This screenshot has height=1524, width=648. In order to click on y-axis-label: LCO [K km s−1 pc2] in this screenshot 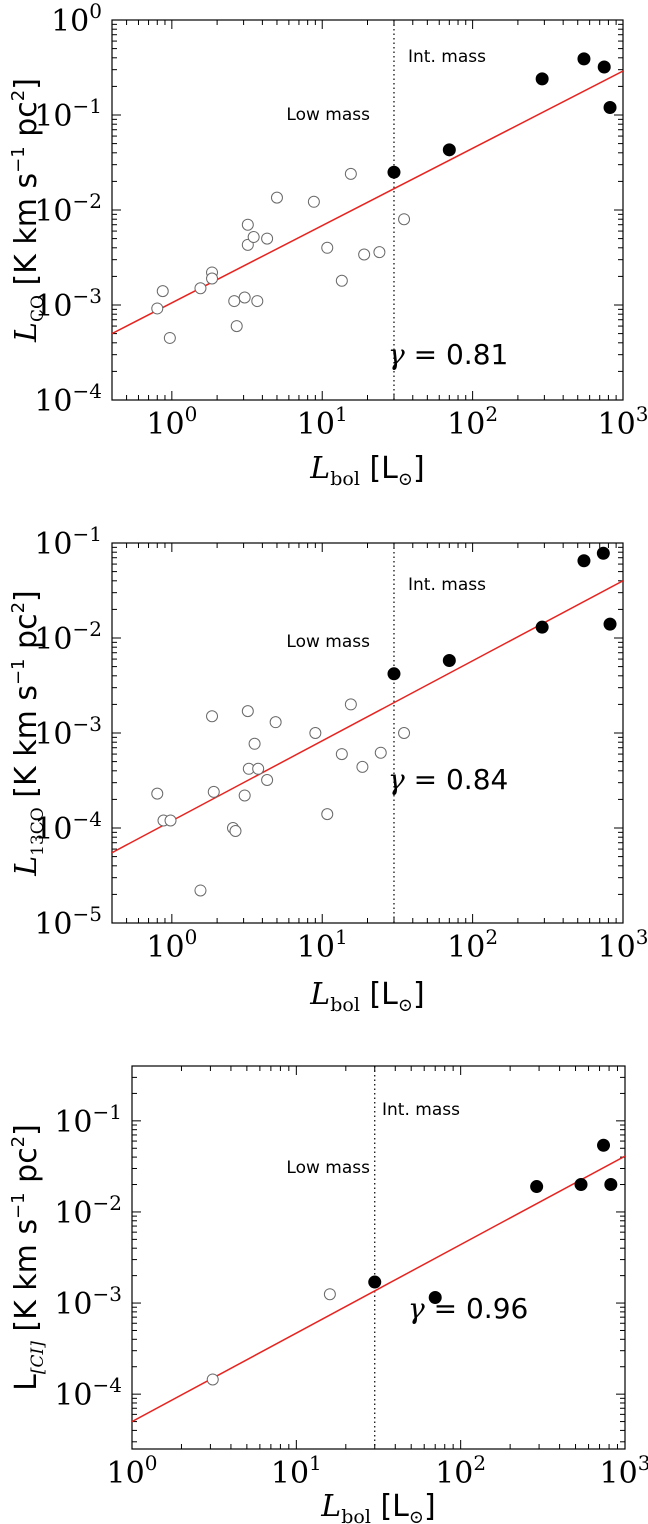, I will do `click(28, 210)`.